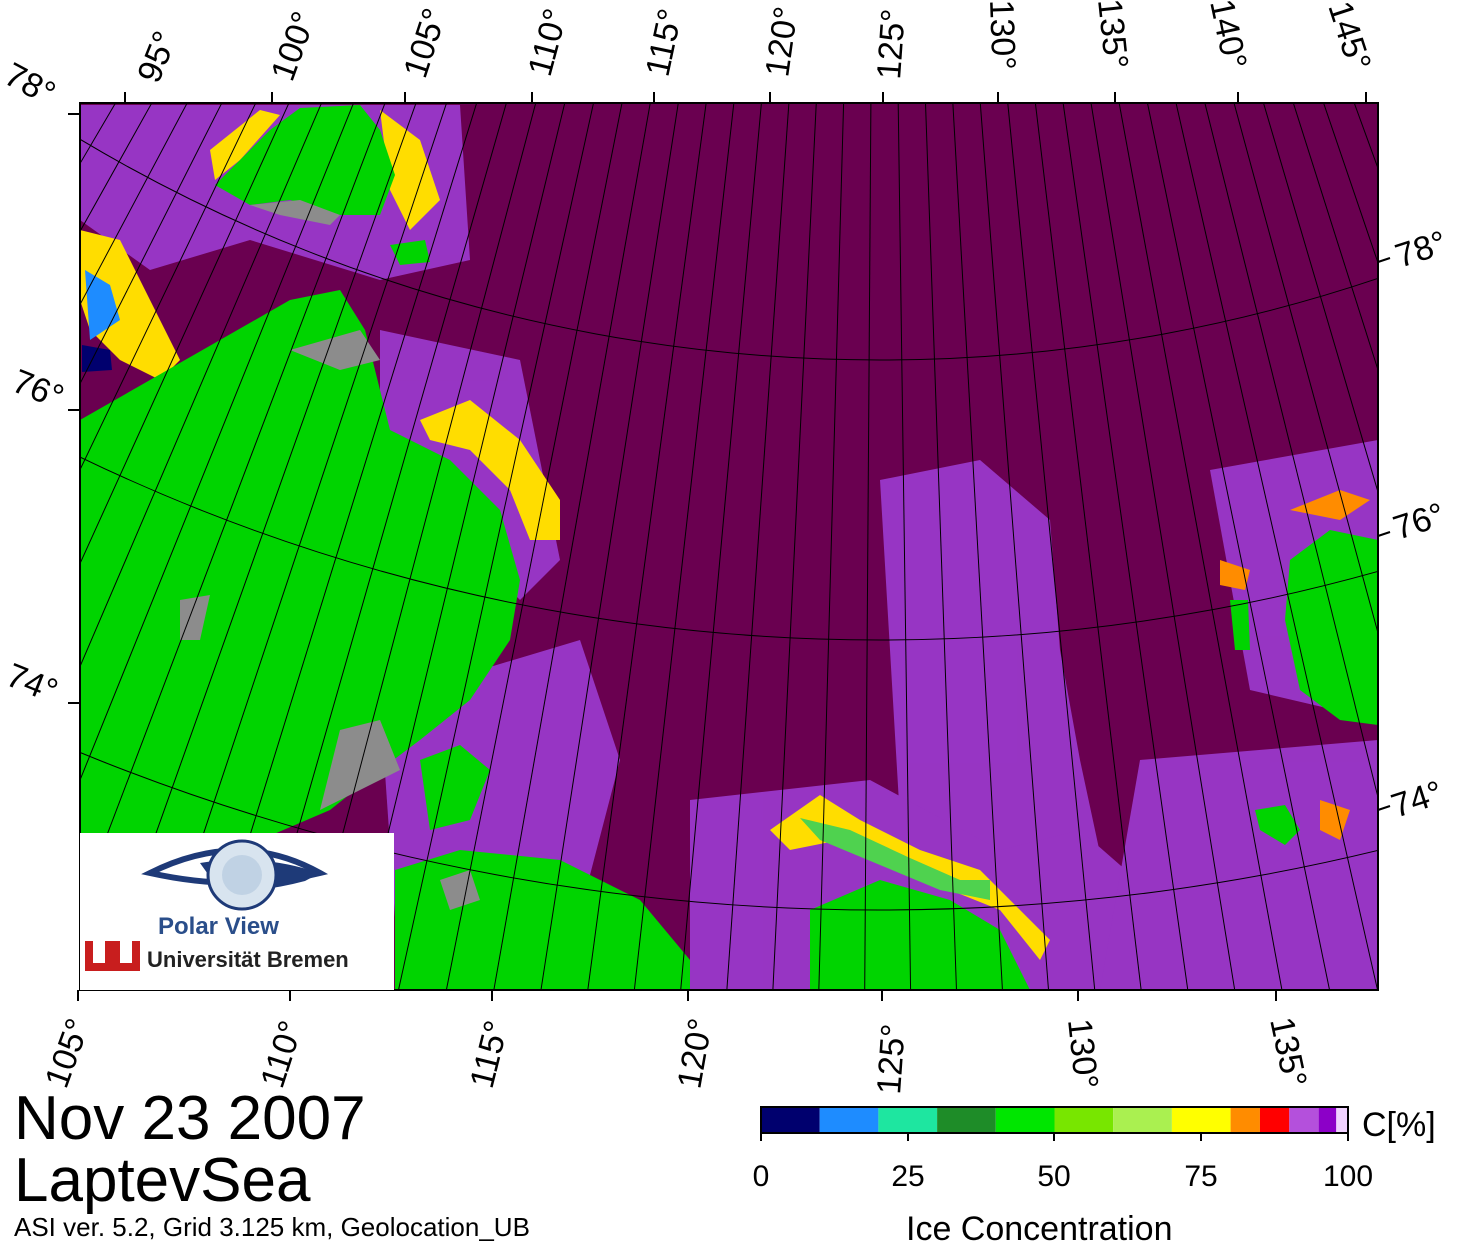 Image resolution: width=1457 pixels, height=1249 pixels. Describe the element at coordinates (548, 42) in the screenshot. I see `top-lon-label-110: 110°` at that location.